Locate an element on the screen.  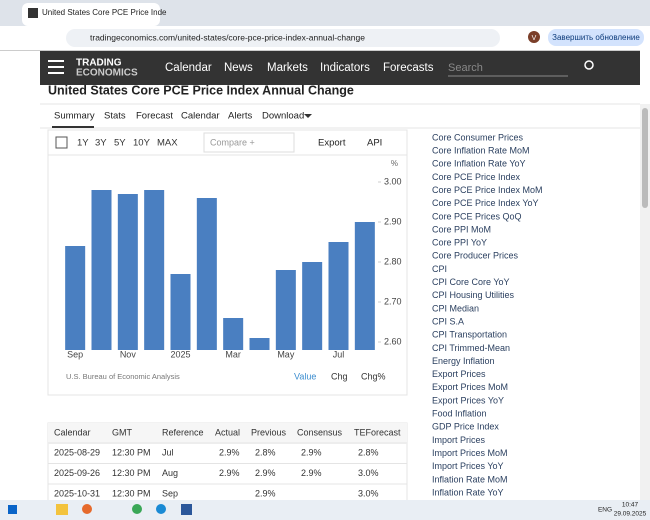
sidebar-link: Core PPI YoY is located at coordinates (459, 243).